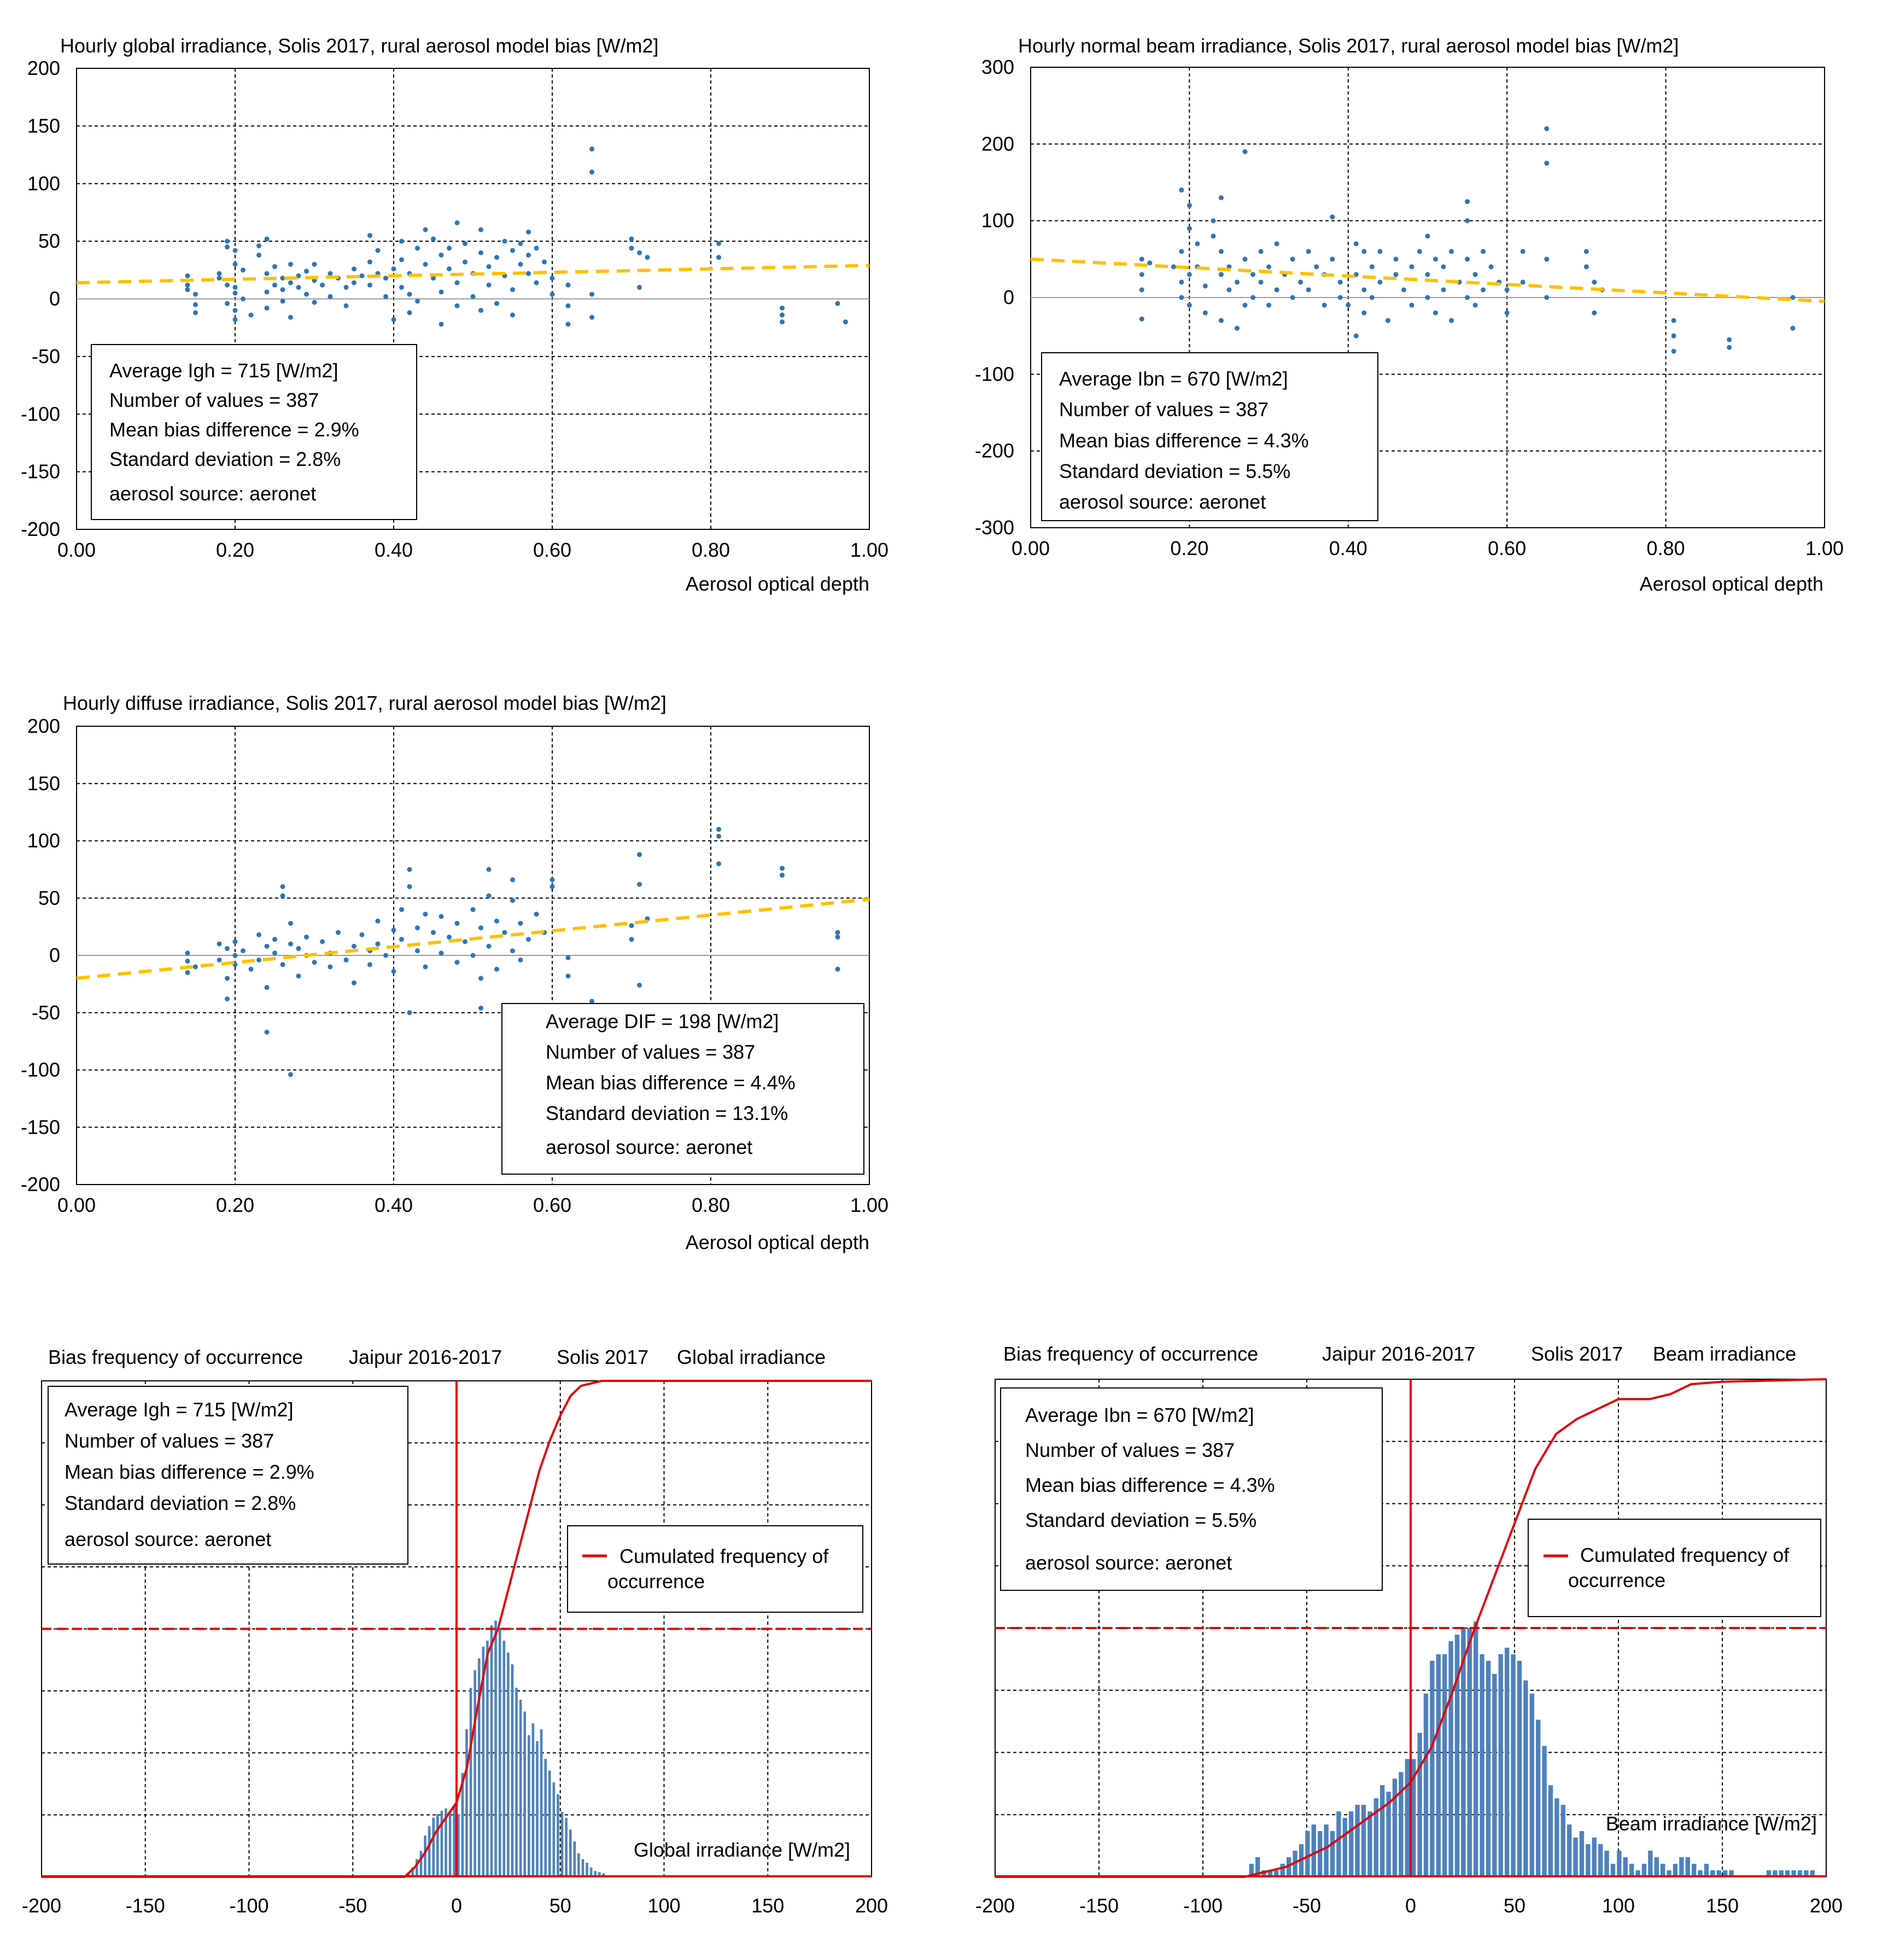 Image resolution: width=1900 pixels, height=1960 pixels. What do you see at coordinates (190, 1472) in the screenshot?
I see `stats-mbd: Mean bias difference = 2.9%` at bounding box center [190, 1472].